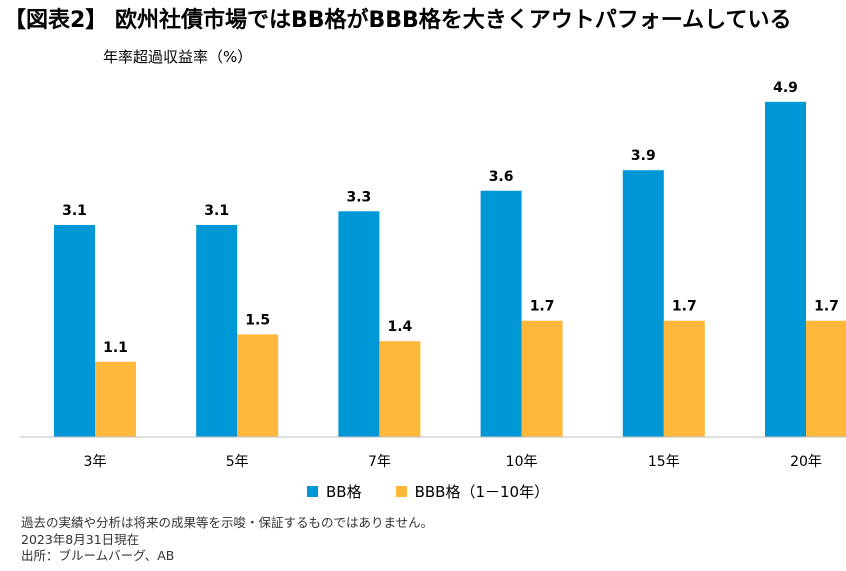  I want to click on data-label-bb-4: 3.9, so click(643, 156).